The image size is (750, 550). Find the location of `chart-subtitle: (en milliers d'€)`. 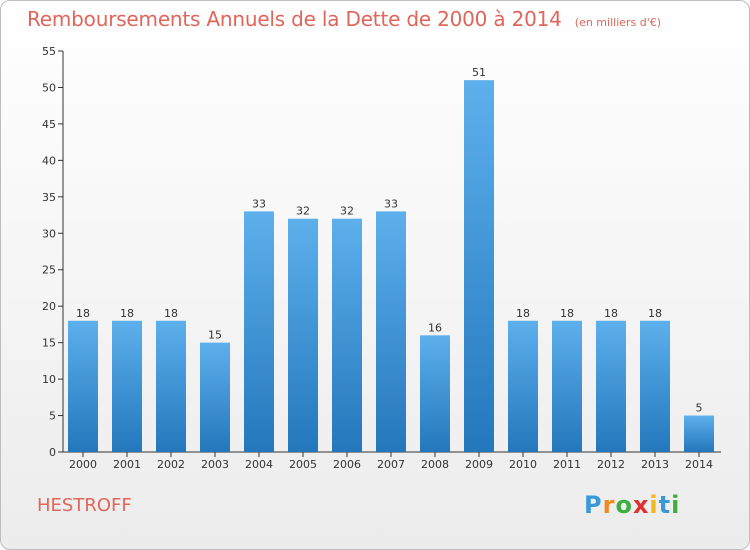

chart-subtitle: (en milliers d'€) is located at coordinates (618, 22).